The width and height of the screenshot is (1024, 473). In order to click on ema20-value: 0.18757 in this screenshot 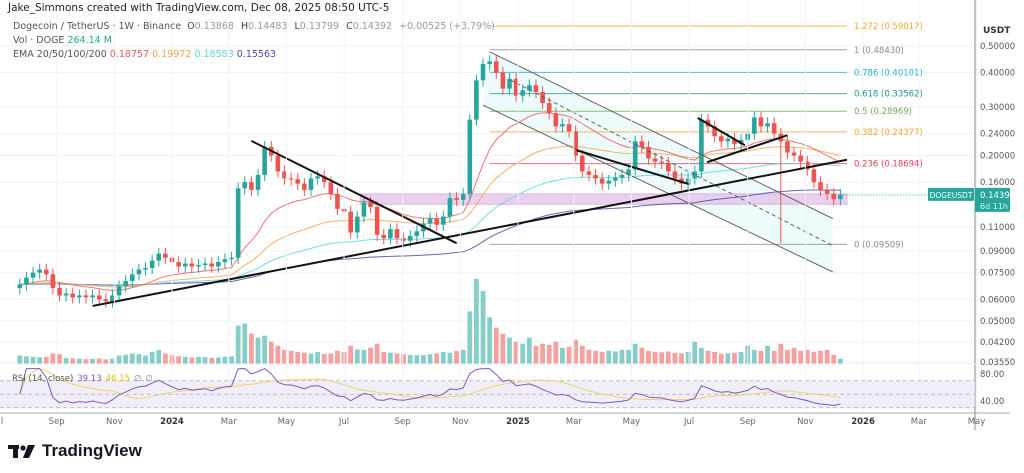, I will do `click(129, 54)`.